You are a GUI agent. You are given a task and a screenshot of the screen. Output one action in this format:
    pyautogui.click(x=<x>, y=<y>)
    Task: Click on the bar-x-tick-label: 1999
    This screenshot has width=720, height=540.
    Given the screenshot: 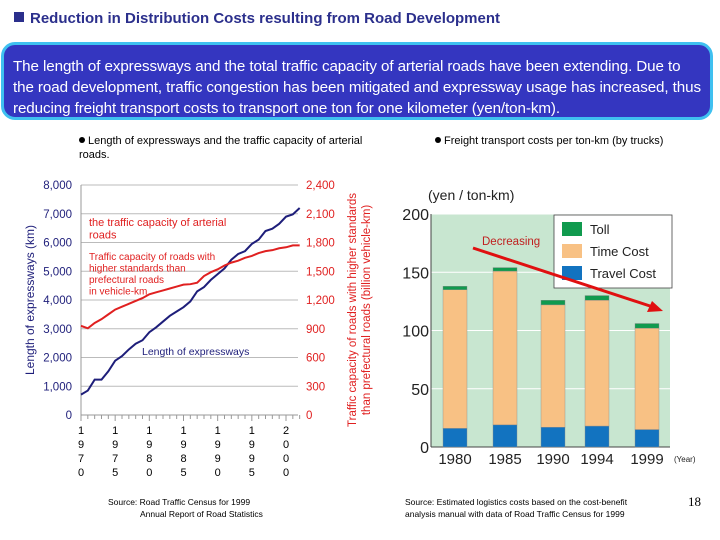 What is the action you would take?
    pyautogui.click(x=646, y=459)
    